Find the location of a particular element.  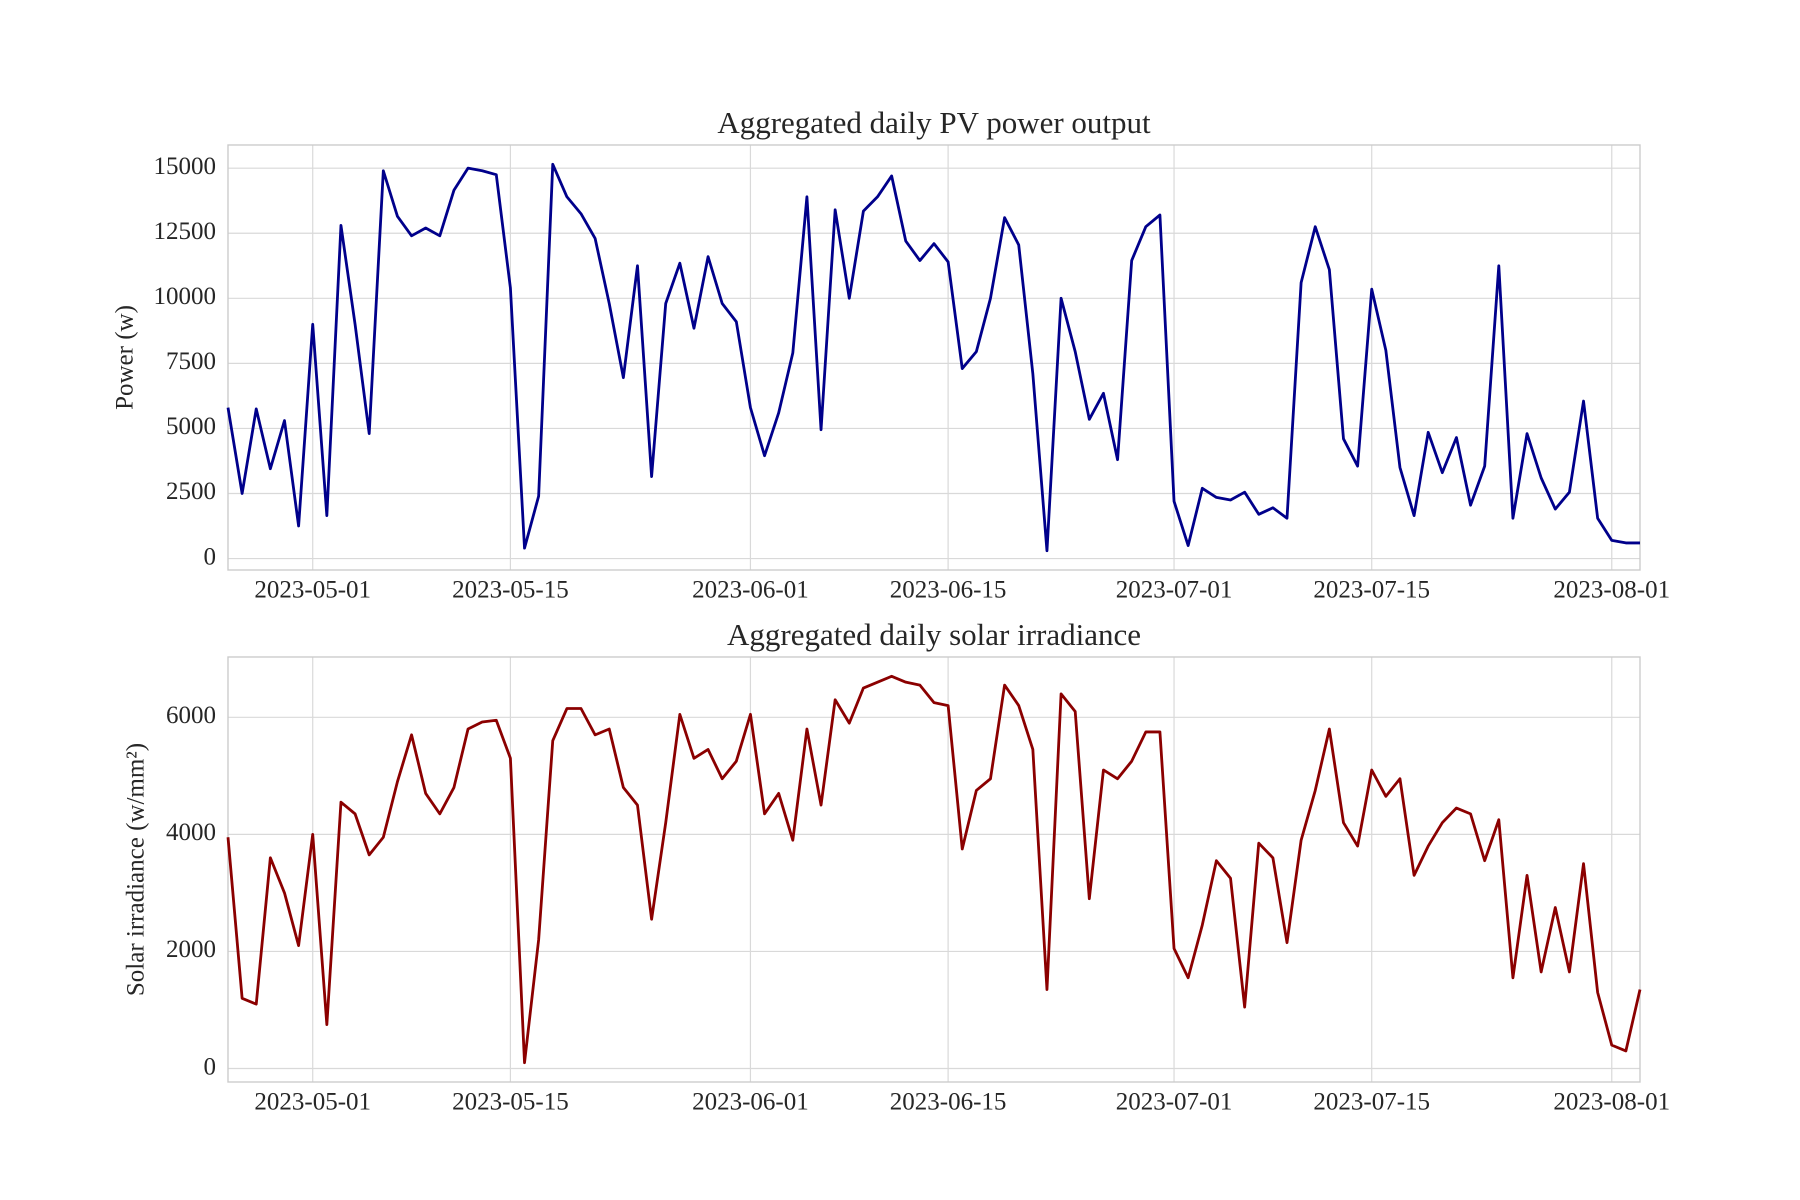

y-tick-label: 4000 is located at coordinates (191, 832).